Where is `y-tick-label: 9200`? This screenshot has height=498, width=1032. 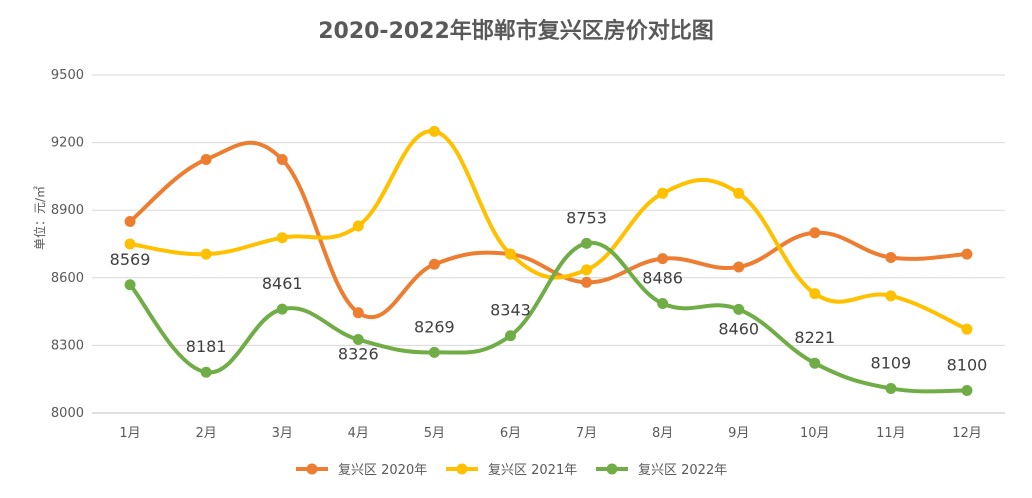
y-tick-label: 9200 is located at coordinates (67, 143).